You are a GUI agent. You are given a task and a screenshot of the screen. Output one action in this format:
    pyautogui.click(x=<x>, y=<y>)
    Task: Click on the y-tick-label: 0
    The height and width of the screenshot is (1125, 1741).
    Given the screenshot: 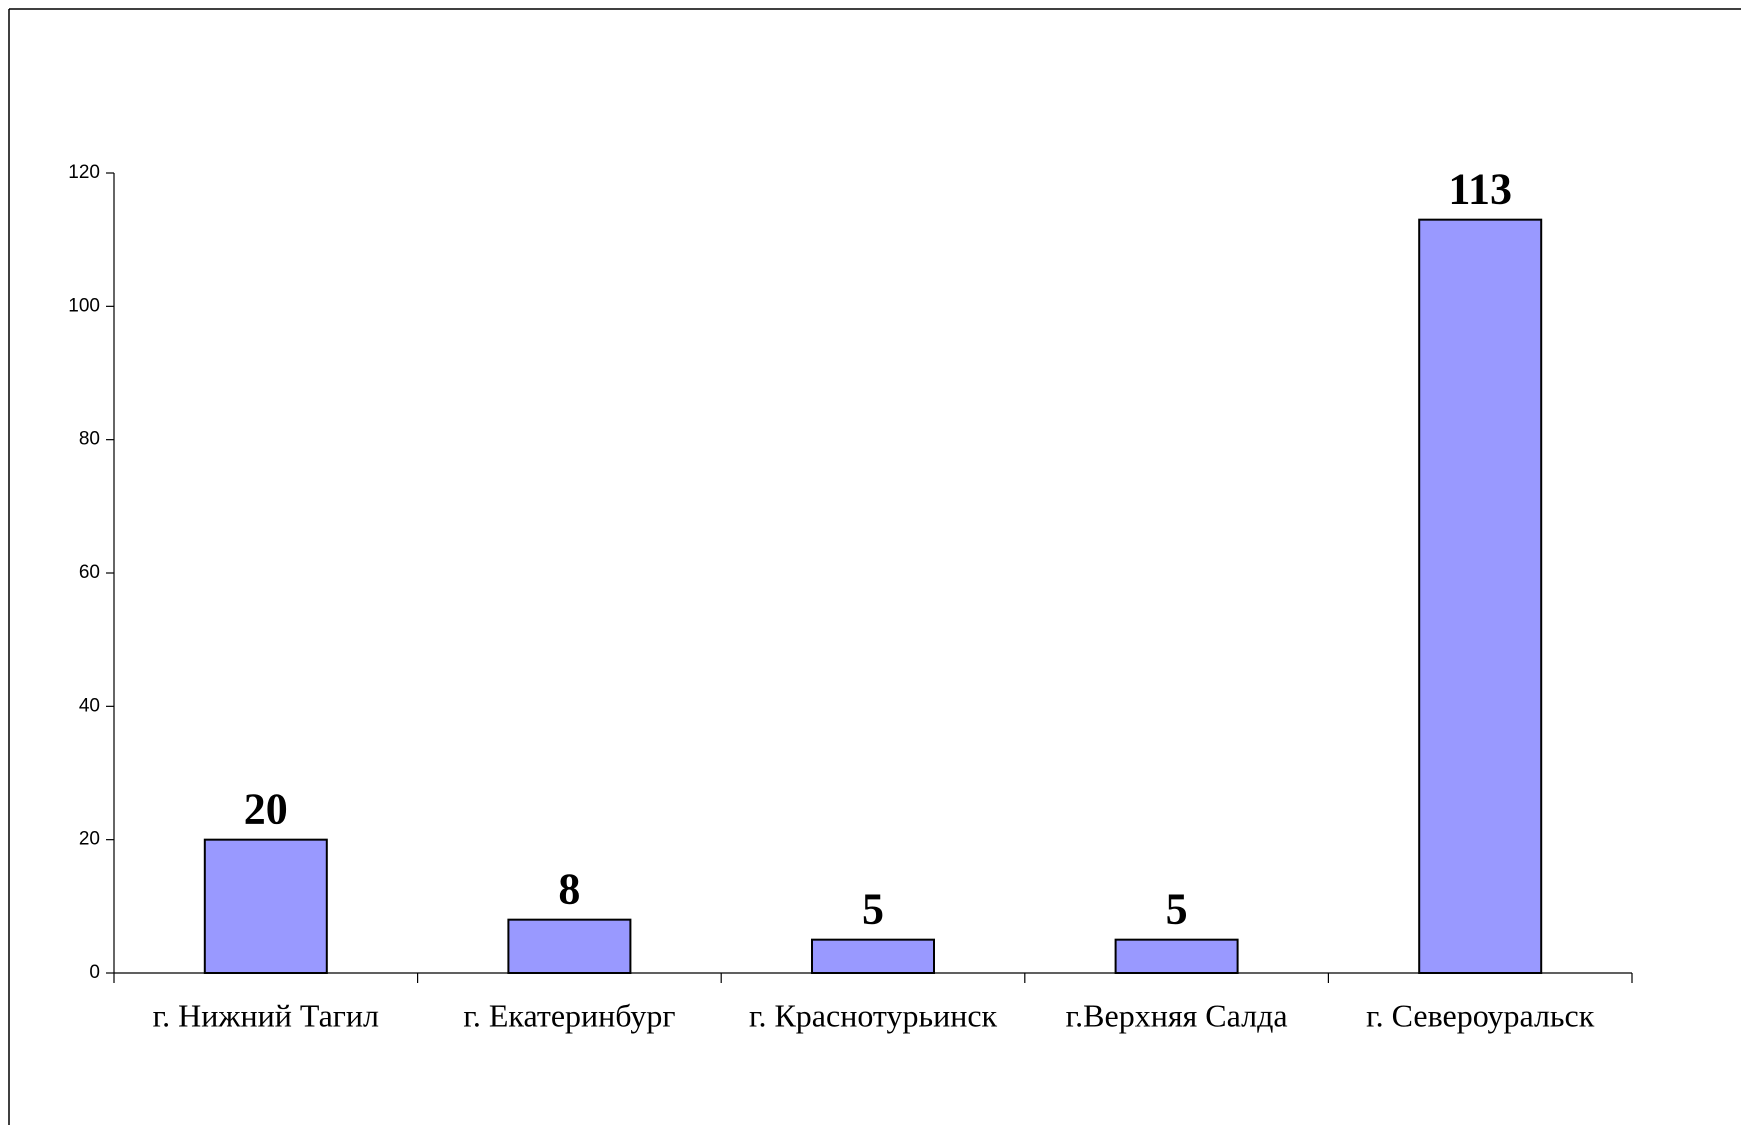 What is the action you would take?
    pyautogui.click(x=94, y=972)
    